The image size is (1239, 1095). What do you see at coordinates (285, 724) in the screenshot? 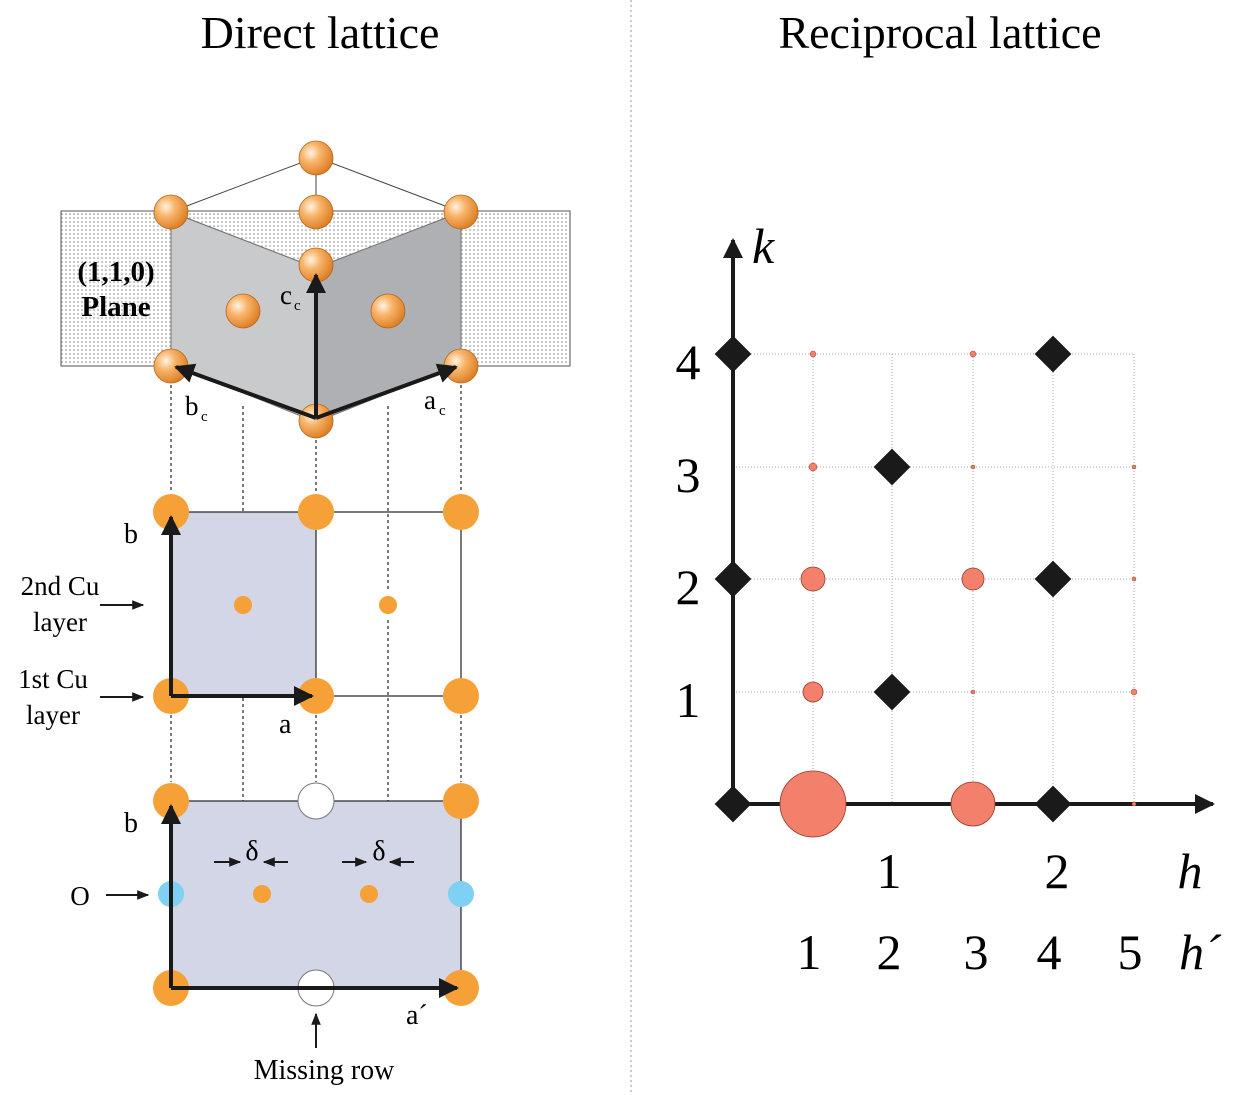
I see `label-a: a` at bounding box center [285, 724].